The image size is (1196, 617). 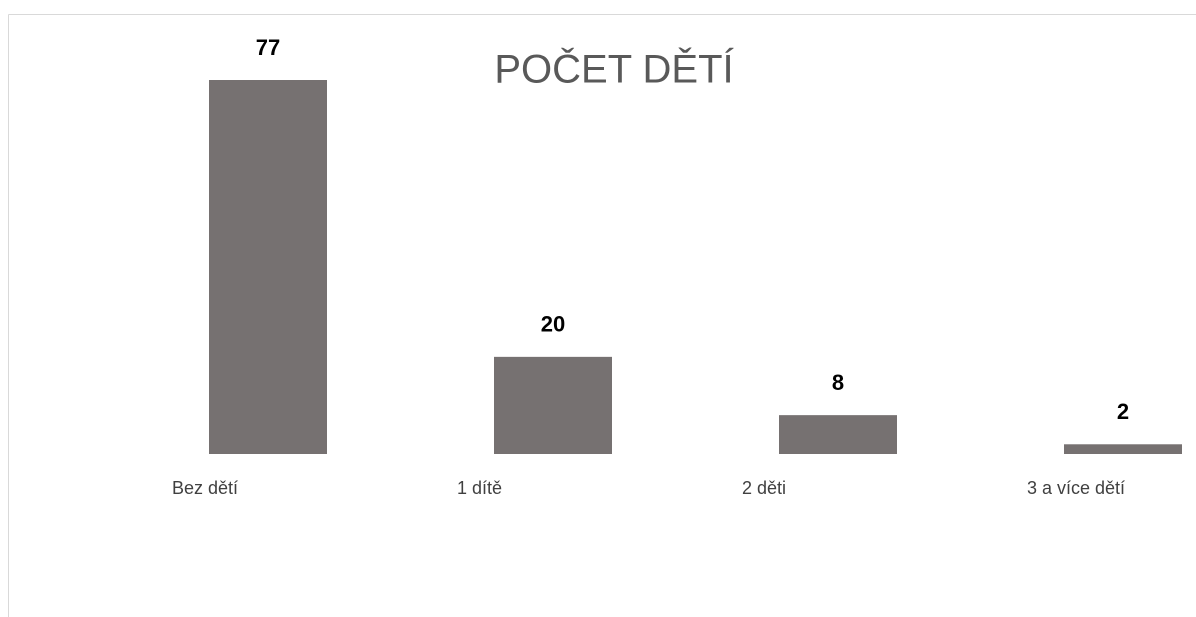 What do you see at coordinates (614, 69) in the screenshot?
I see `chart-title: POČET DĚTÍ` at bounding box center [614, 69].